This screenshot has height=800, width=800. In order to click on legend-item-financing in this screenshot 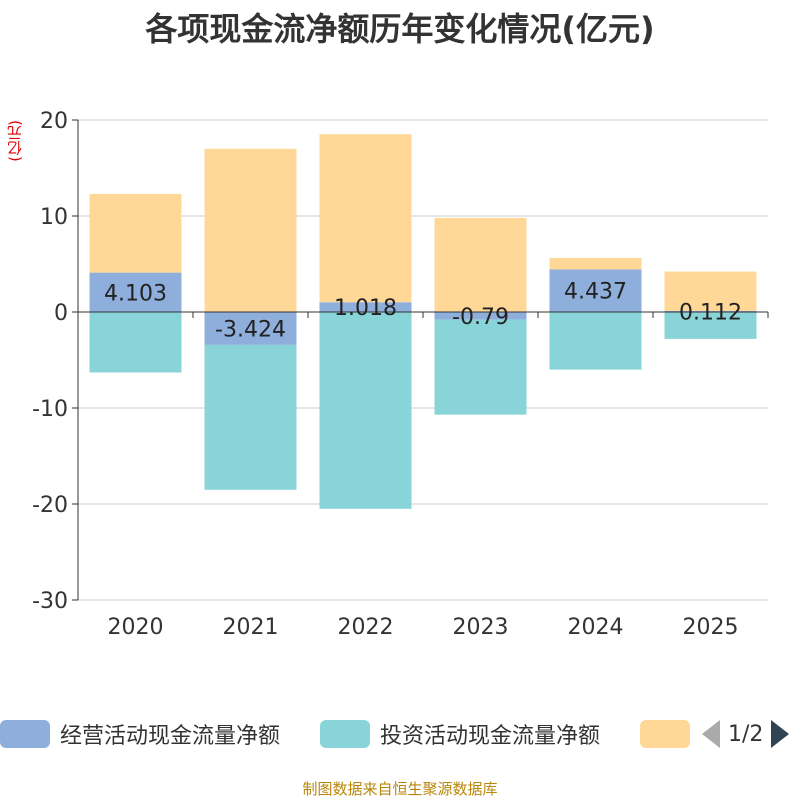, I will do `click(670, 734)`.